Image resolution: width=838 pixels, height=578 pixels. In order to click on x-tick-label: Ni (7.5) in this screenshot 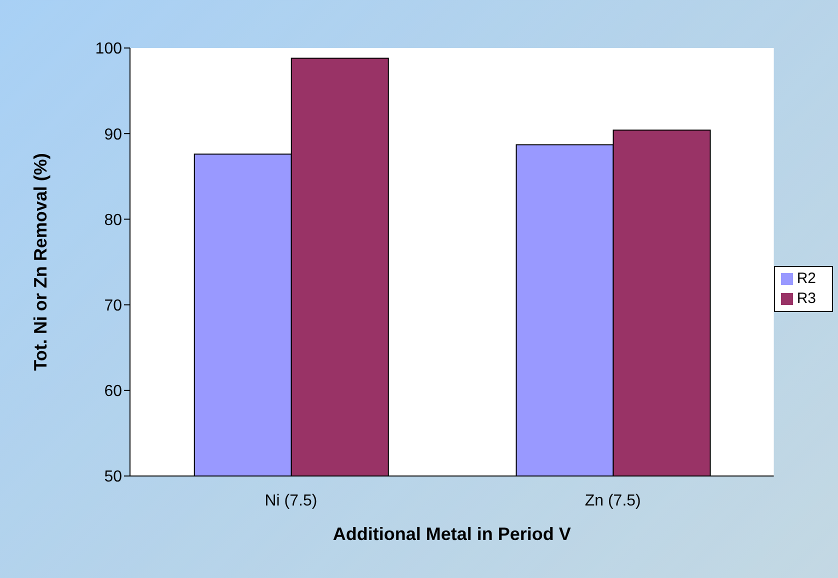, I will do `click(291, 501)`.